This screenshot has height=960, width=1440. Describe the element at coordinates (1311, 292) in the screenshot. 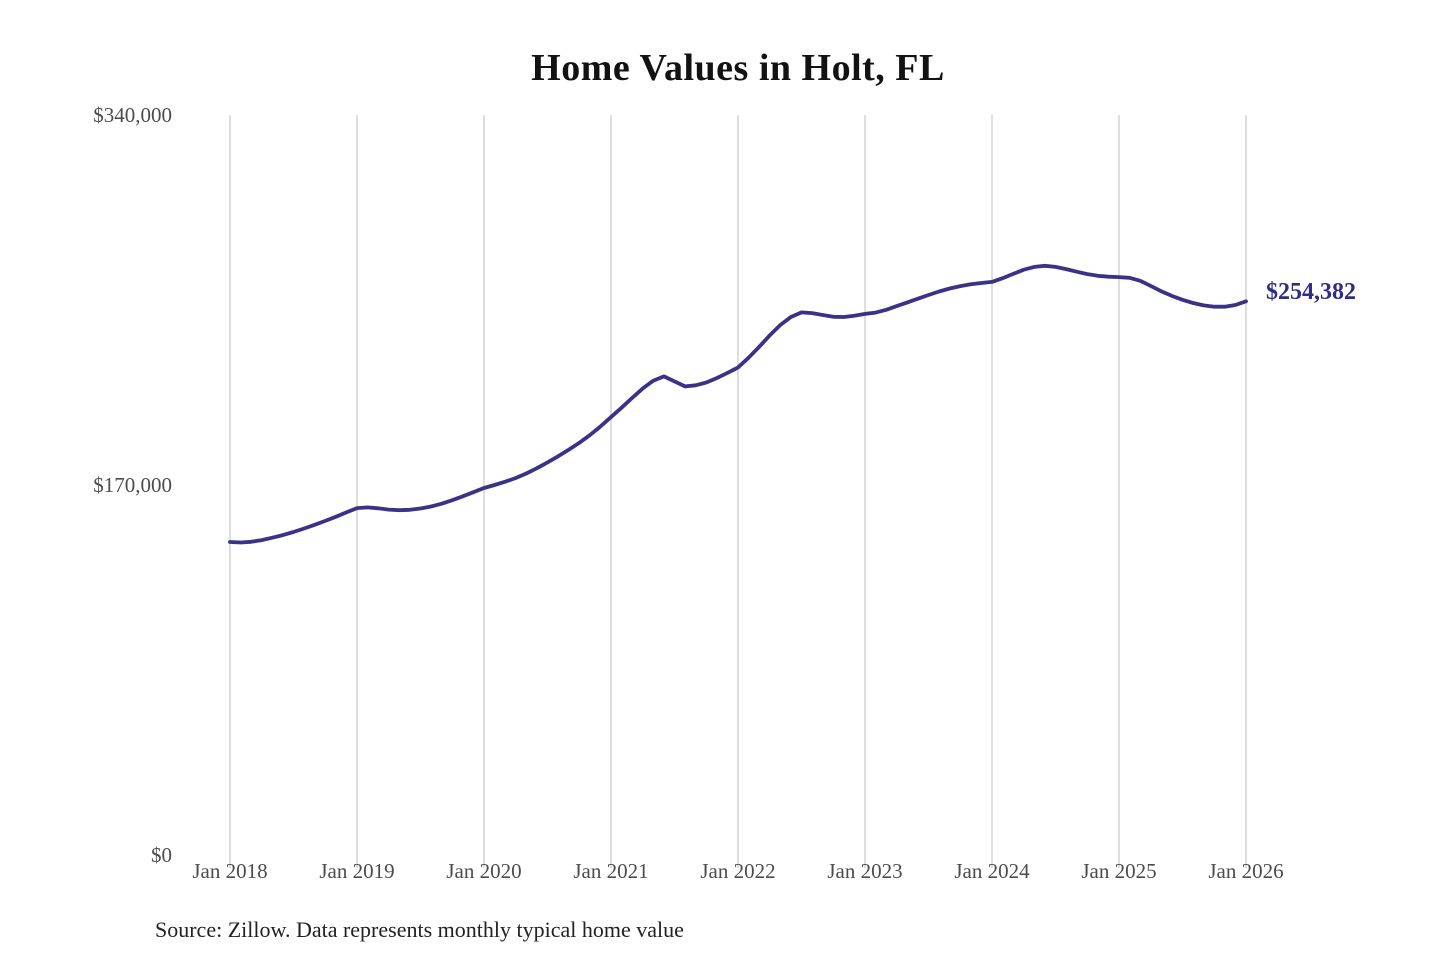

I see `latest-value-label: $254,382` at that location.